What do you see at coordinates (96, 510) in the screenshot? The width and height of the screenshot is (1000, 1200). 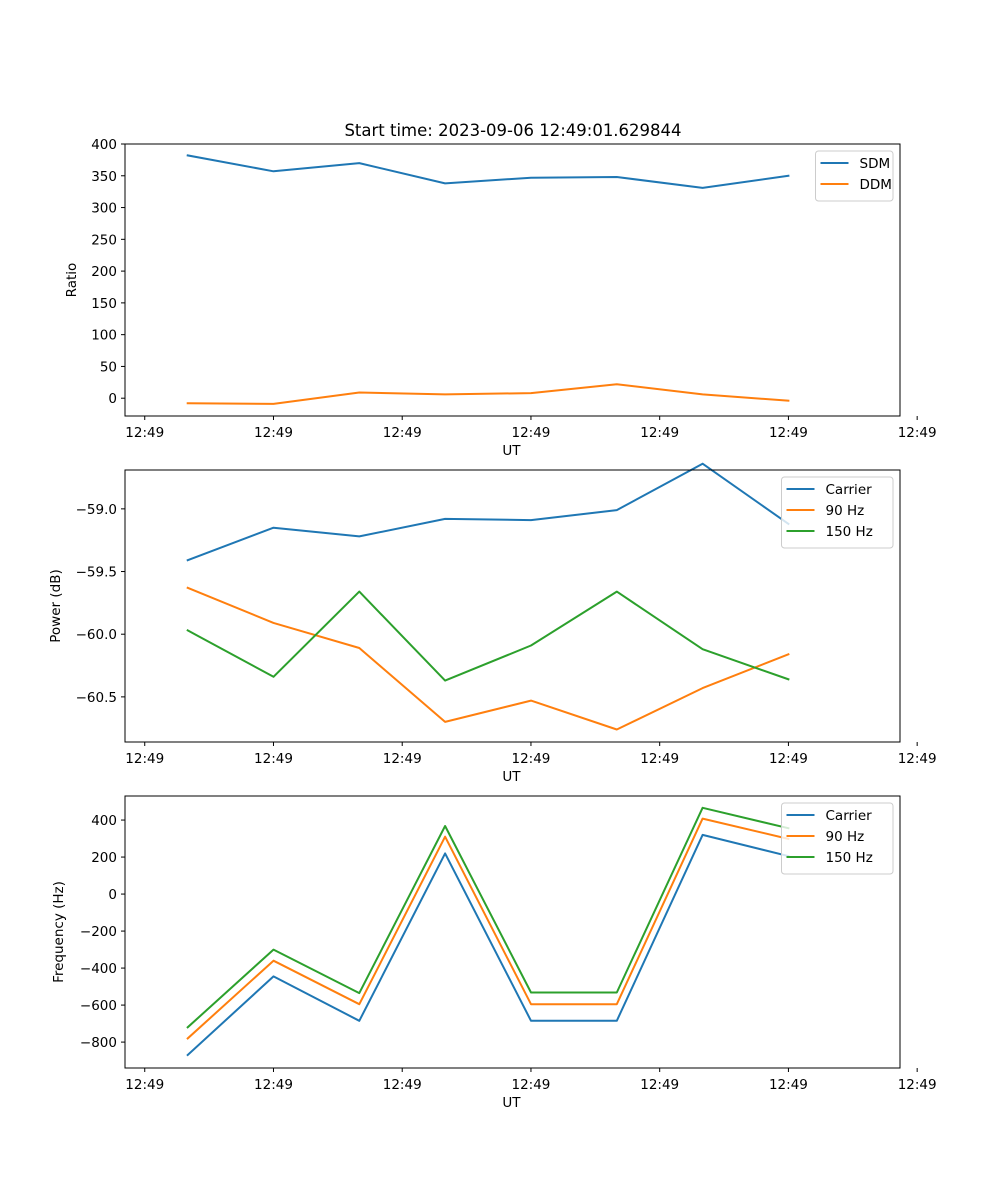 I see `y-tick-label: −59.0` at bounding box center [96, 510].